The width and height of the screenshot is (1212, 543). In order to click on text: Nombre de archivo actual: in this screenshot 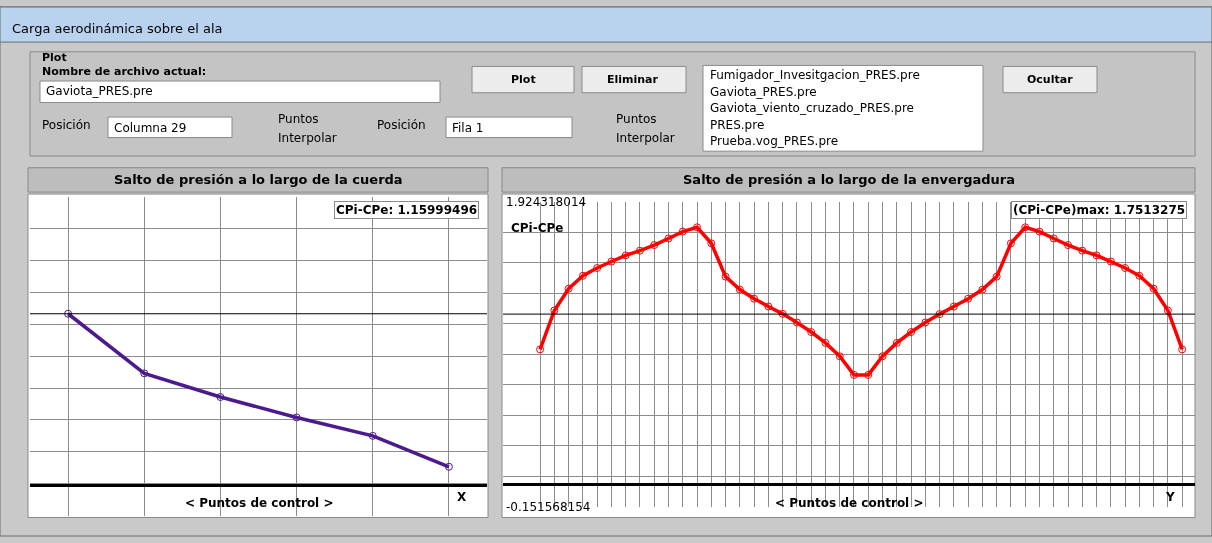, I will do `click(124, 71)`.